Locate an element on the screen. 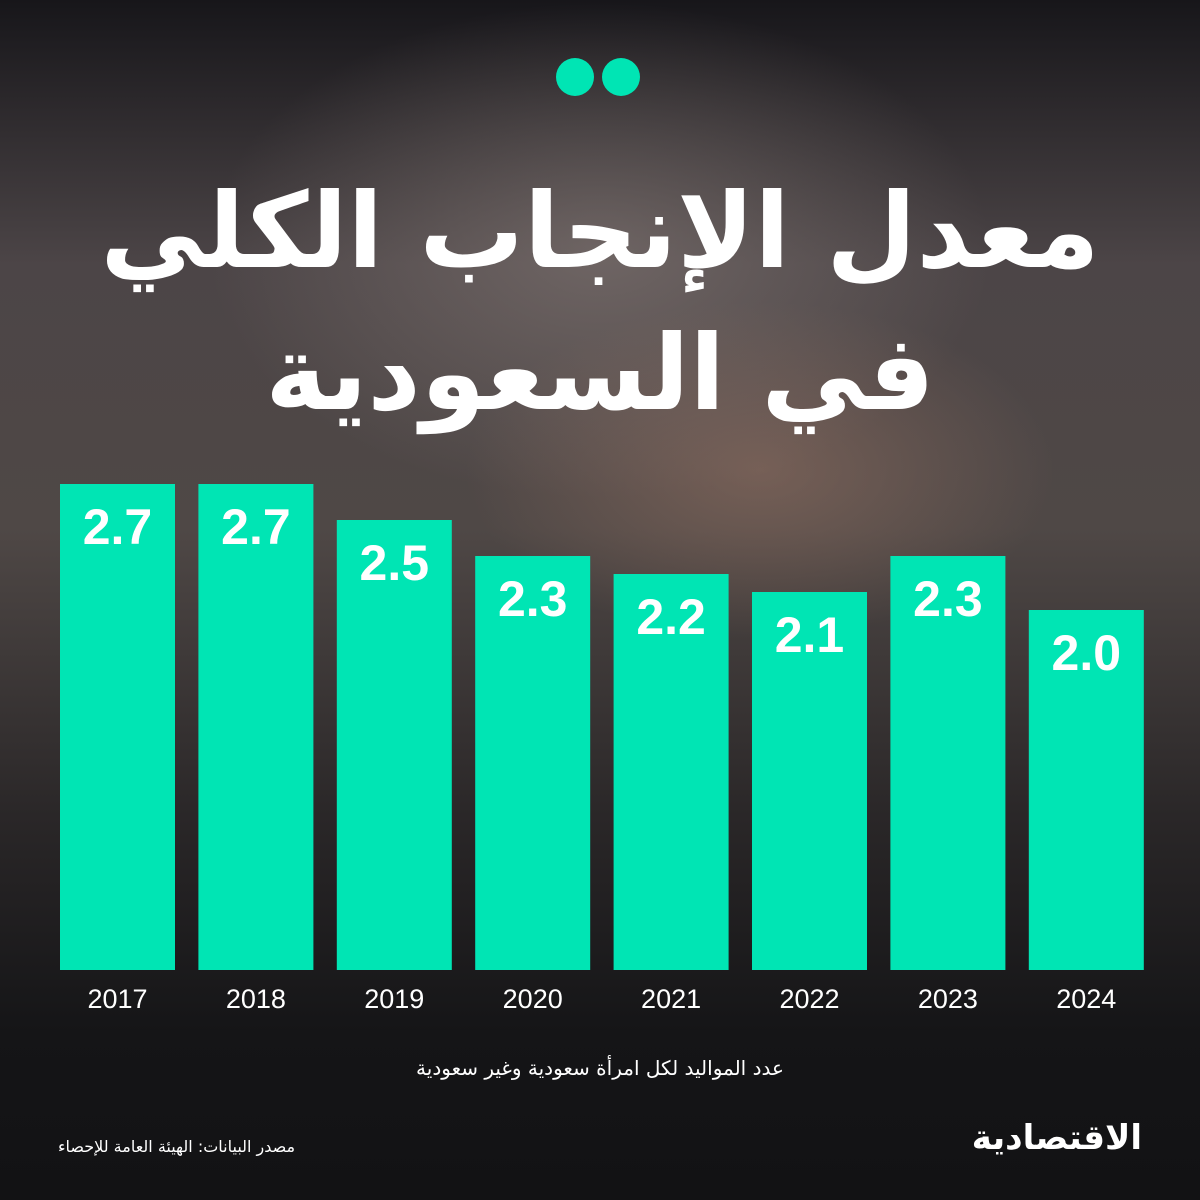 The image size is (1200, 1200). x-tick-label: 2017 is located at coordinates (117, 999).